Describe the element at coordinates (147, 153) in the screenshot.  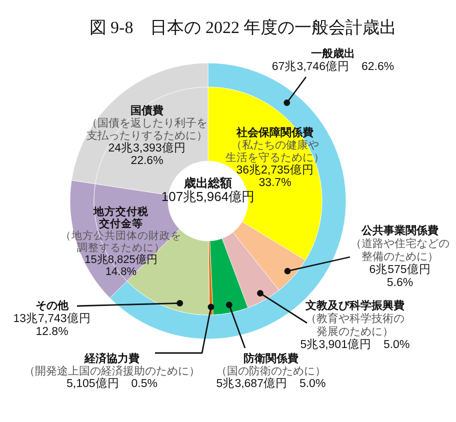
I see `data-label: 24兆3,393億円 22.6%` at that location.